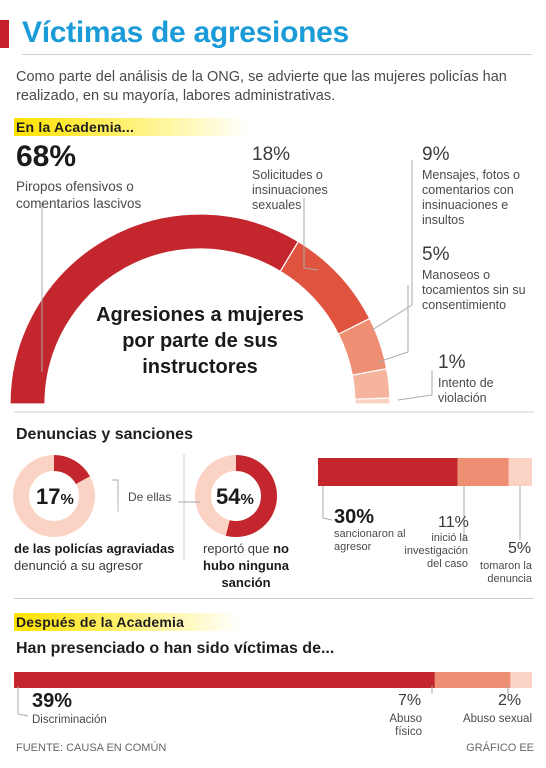 The height and width of the screenshot is (768, 546). What do you see at coordinates (405, 725) in the screenshot?
I see `after-label-7: Abuso físico` at bounding box center [405, 725].